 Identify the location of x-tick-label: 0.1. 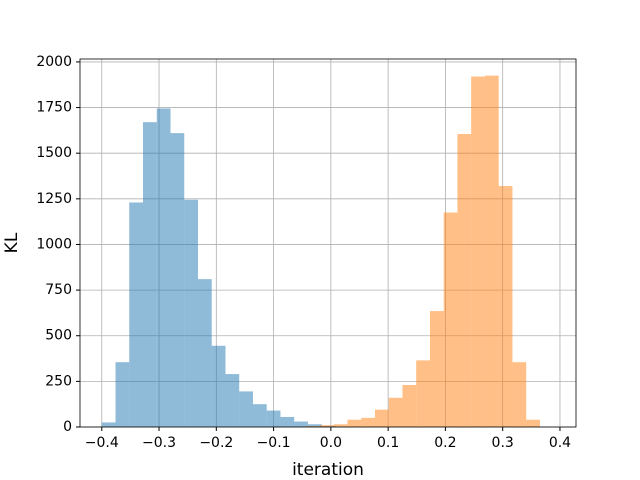
(388, 443).